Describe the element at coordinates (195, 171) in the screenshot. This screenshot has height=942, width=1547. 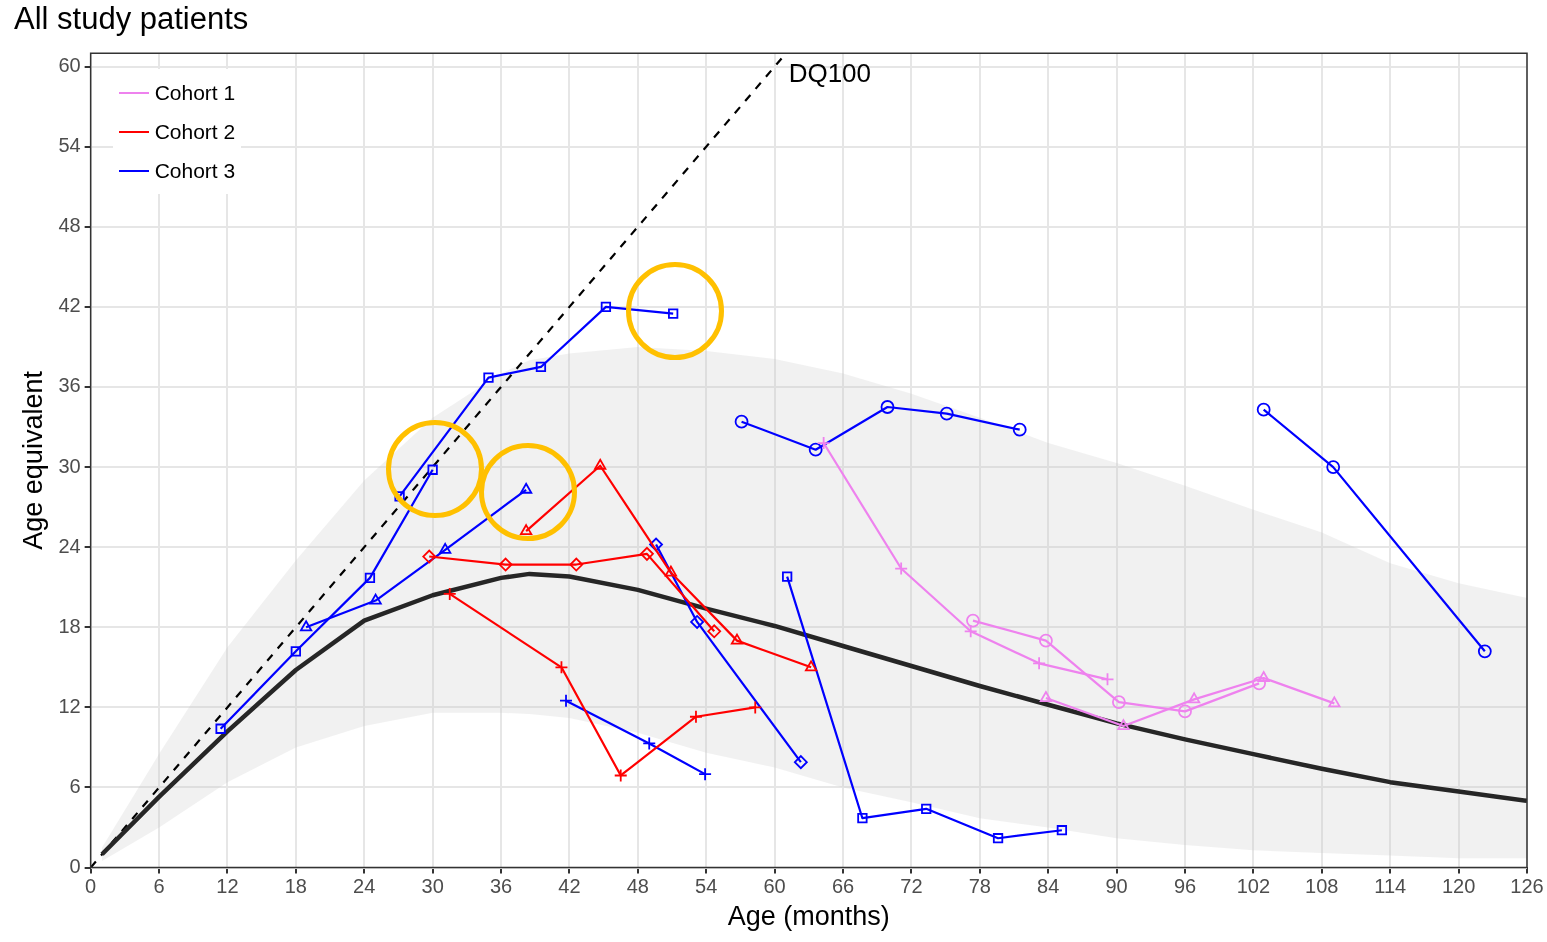
I see `legend-label: Cohort 3` at that location.